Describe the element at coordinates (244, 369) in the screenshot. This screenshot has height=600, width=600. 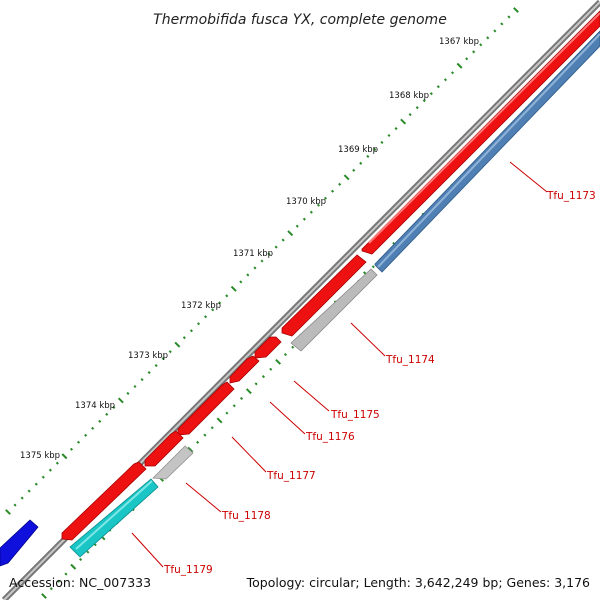
I see `gene-arrow-tfu1176` at that location.